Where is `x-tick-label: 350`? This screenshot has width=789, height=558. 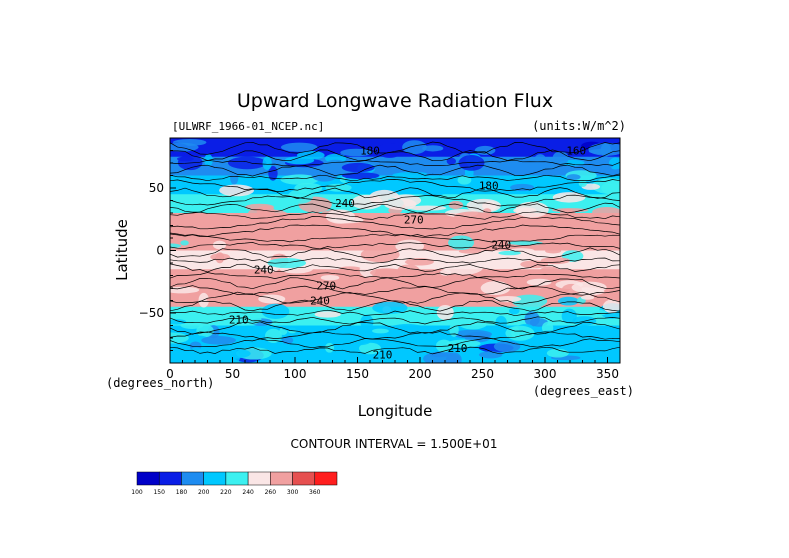 x-tick-label: 350 is located at coordinates (607, 374).